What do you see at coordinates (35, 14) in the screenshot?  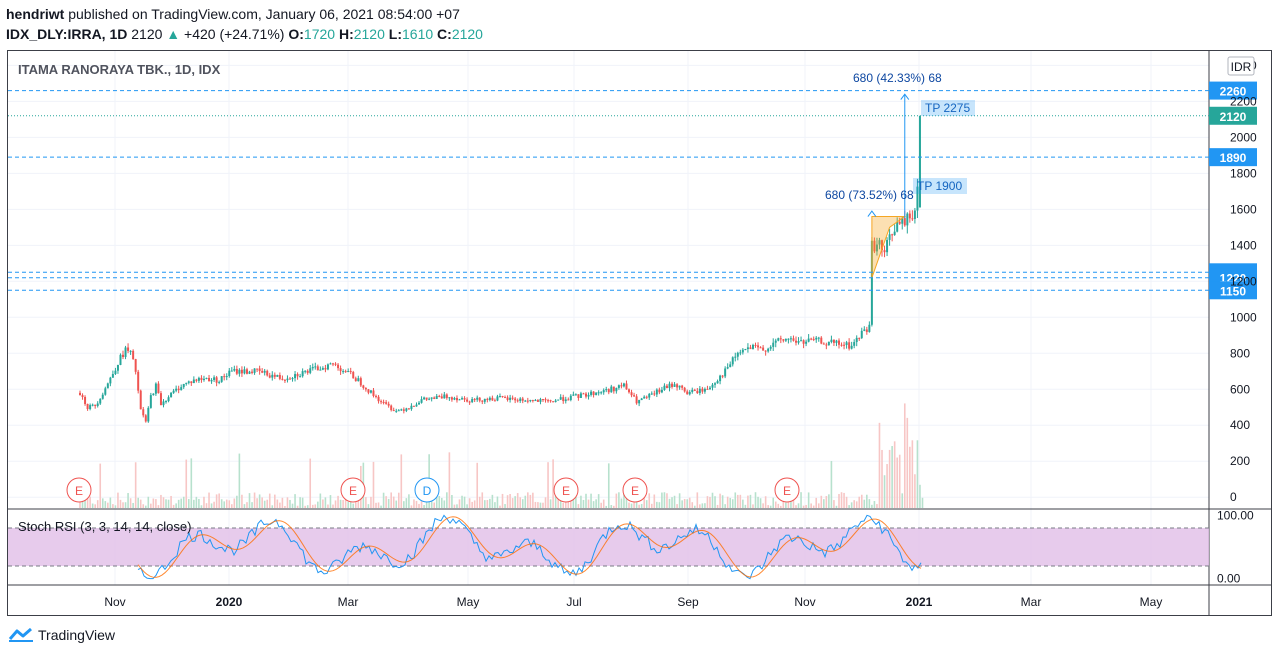 I see `publisher-name: hendriwt` at bounding box center [35, 14].